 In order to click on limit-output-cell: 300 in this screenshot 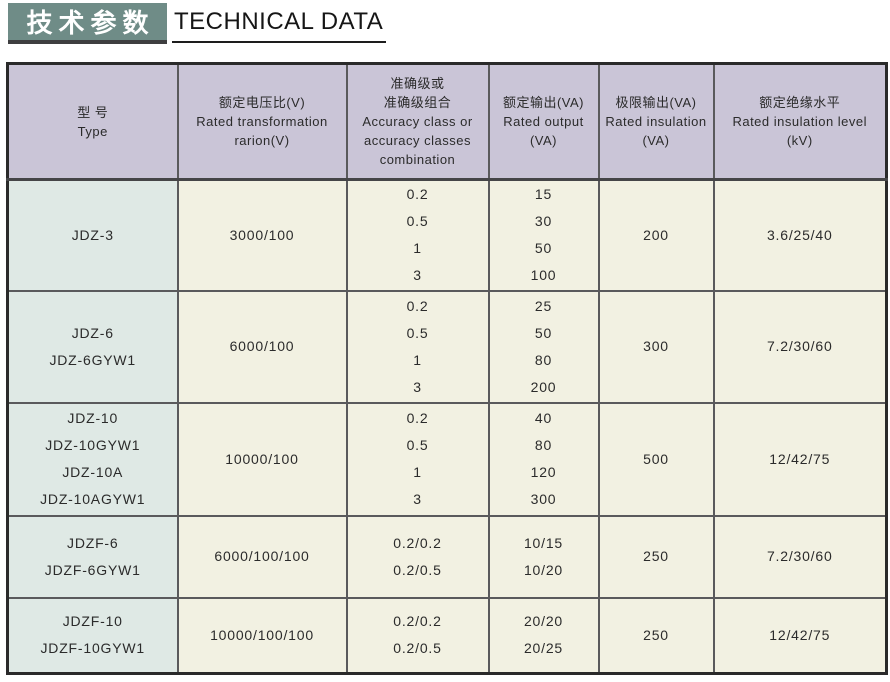, I will do `click(656, 346)`.